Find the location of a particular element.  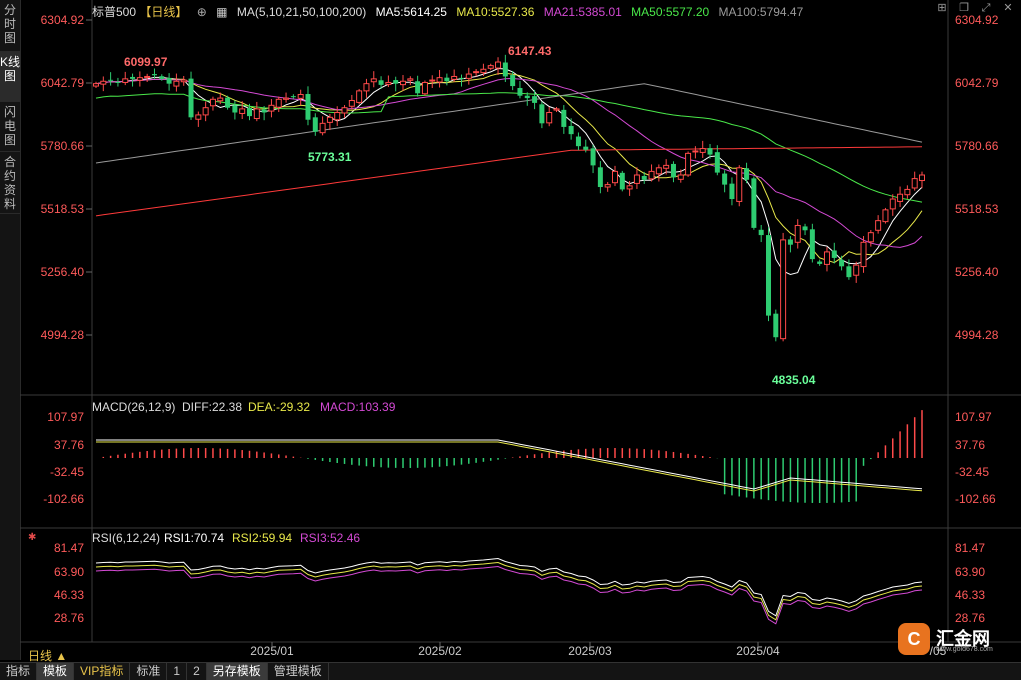

ma10-value: MA10:5527.36 is located at coordinates (495, 12).